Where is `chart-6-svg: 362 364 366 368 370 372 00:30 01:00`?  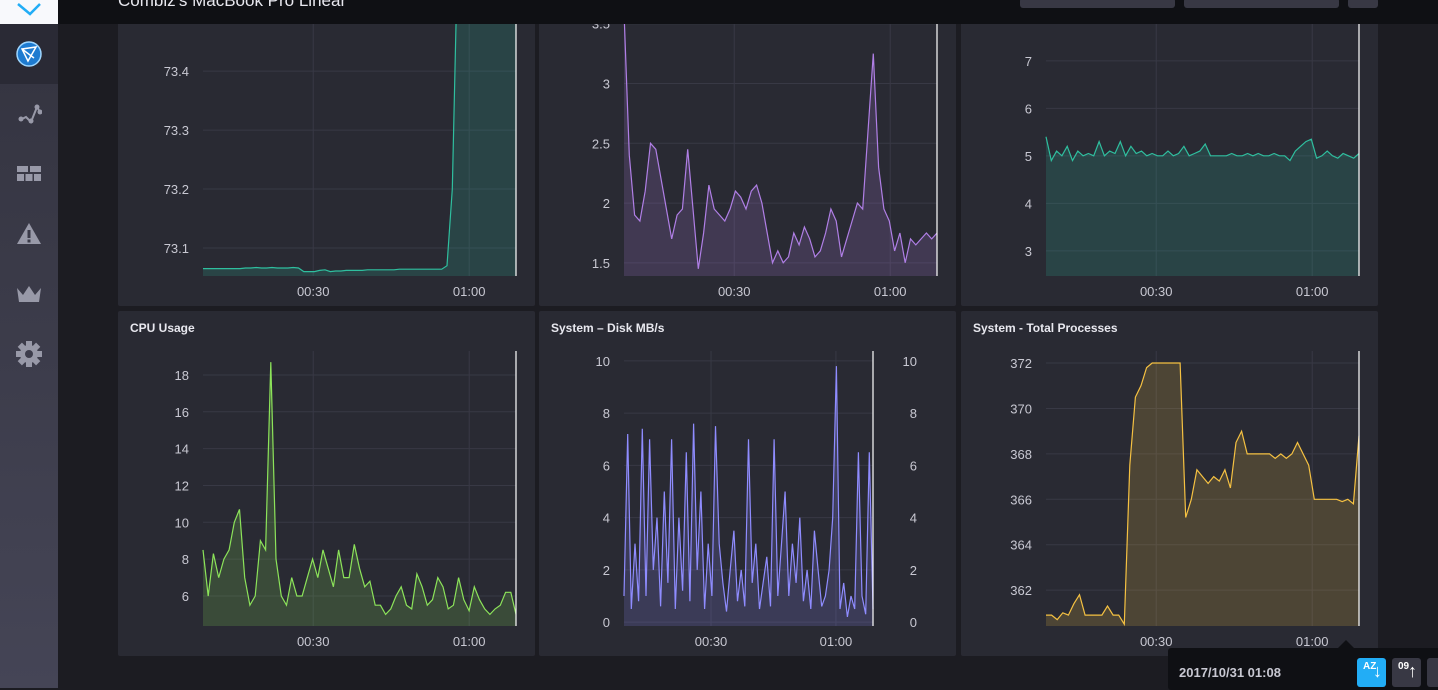
chart-6-svg: 362 364 366 368 370 372 00:30 01:00 is located at coordinates (1185, 500).